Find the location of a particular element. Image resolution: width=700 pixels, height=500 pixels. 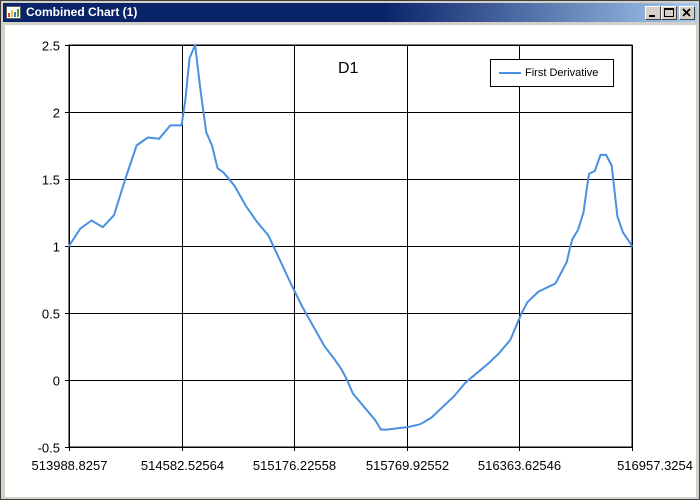

legend: First Derivative is located at coordinates (552, 73).